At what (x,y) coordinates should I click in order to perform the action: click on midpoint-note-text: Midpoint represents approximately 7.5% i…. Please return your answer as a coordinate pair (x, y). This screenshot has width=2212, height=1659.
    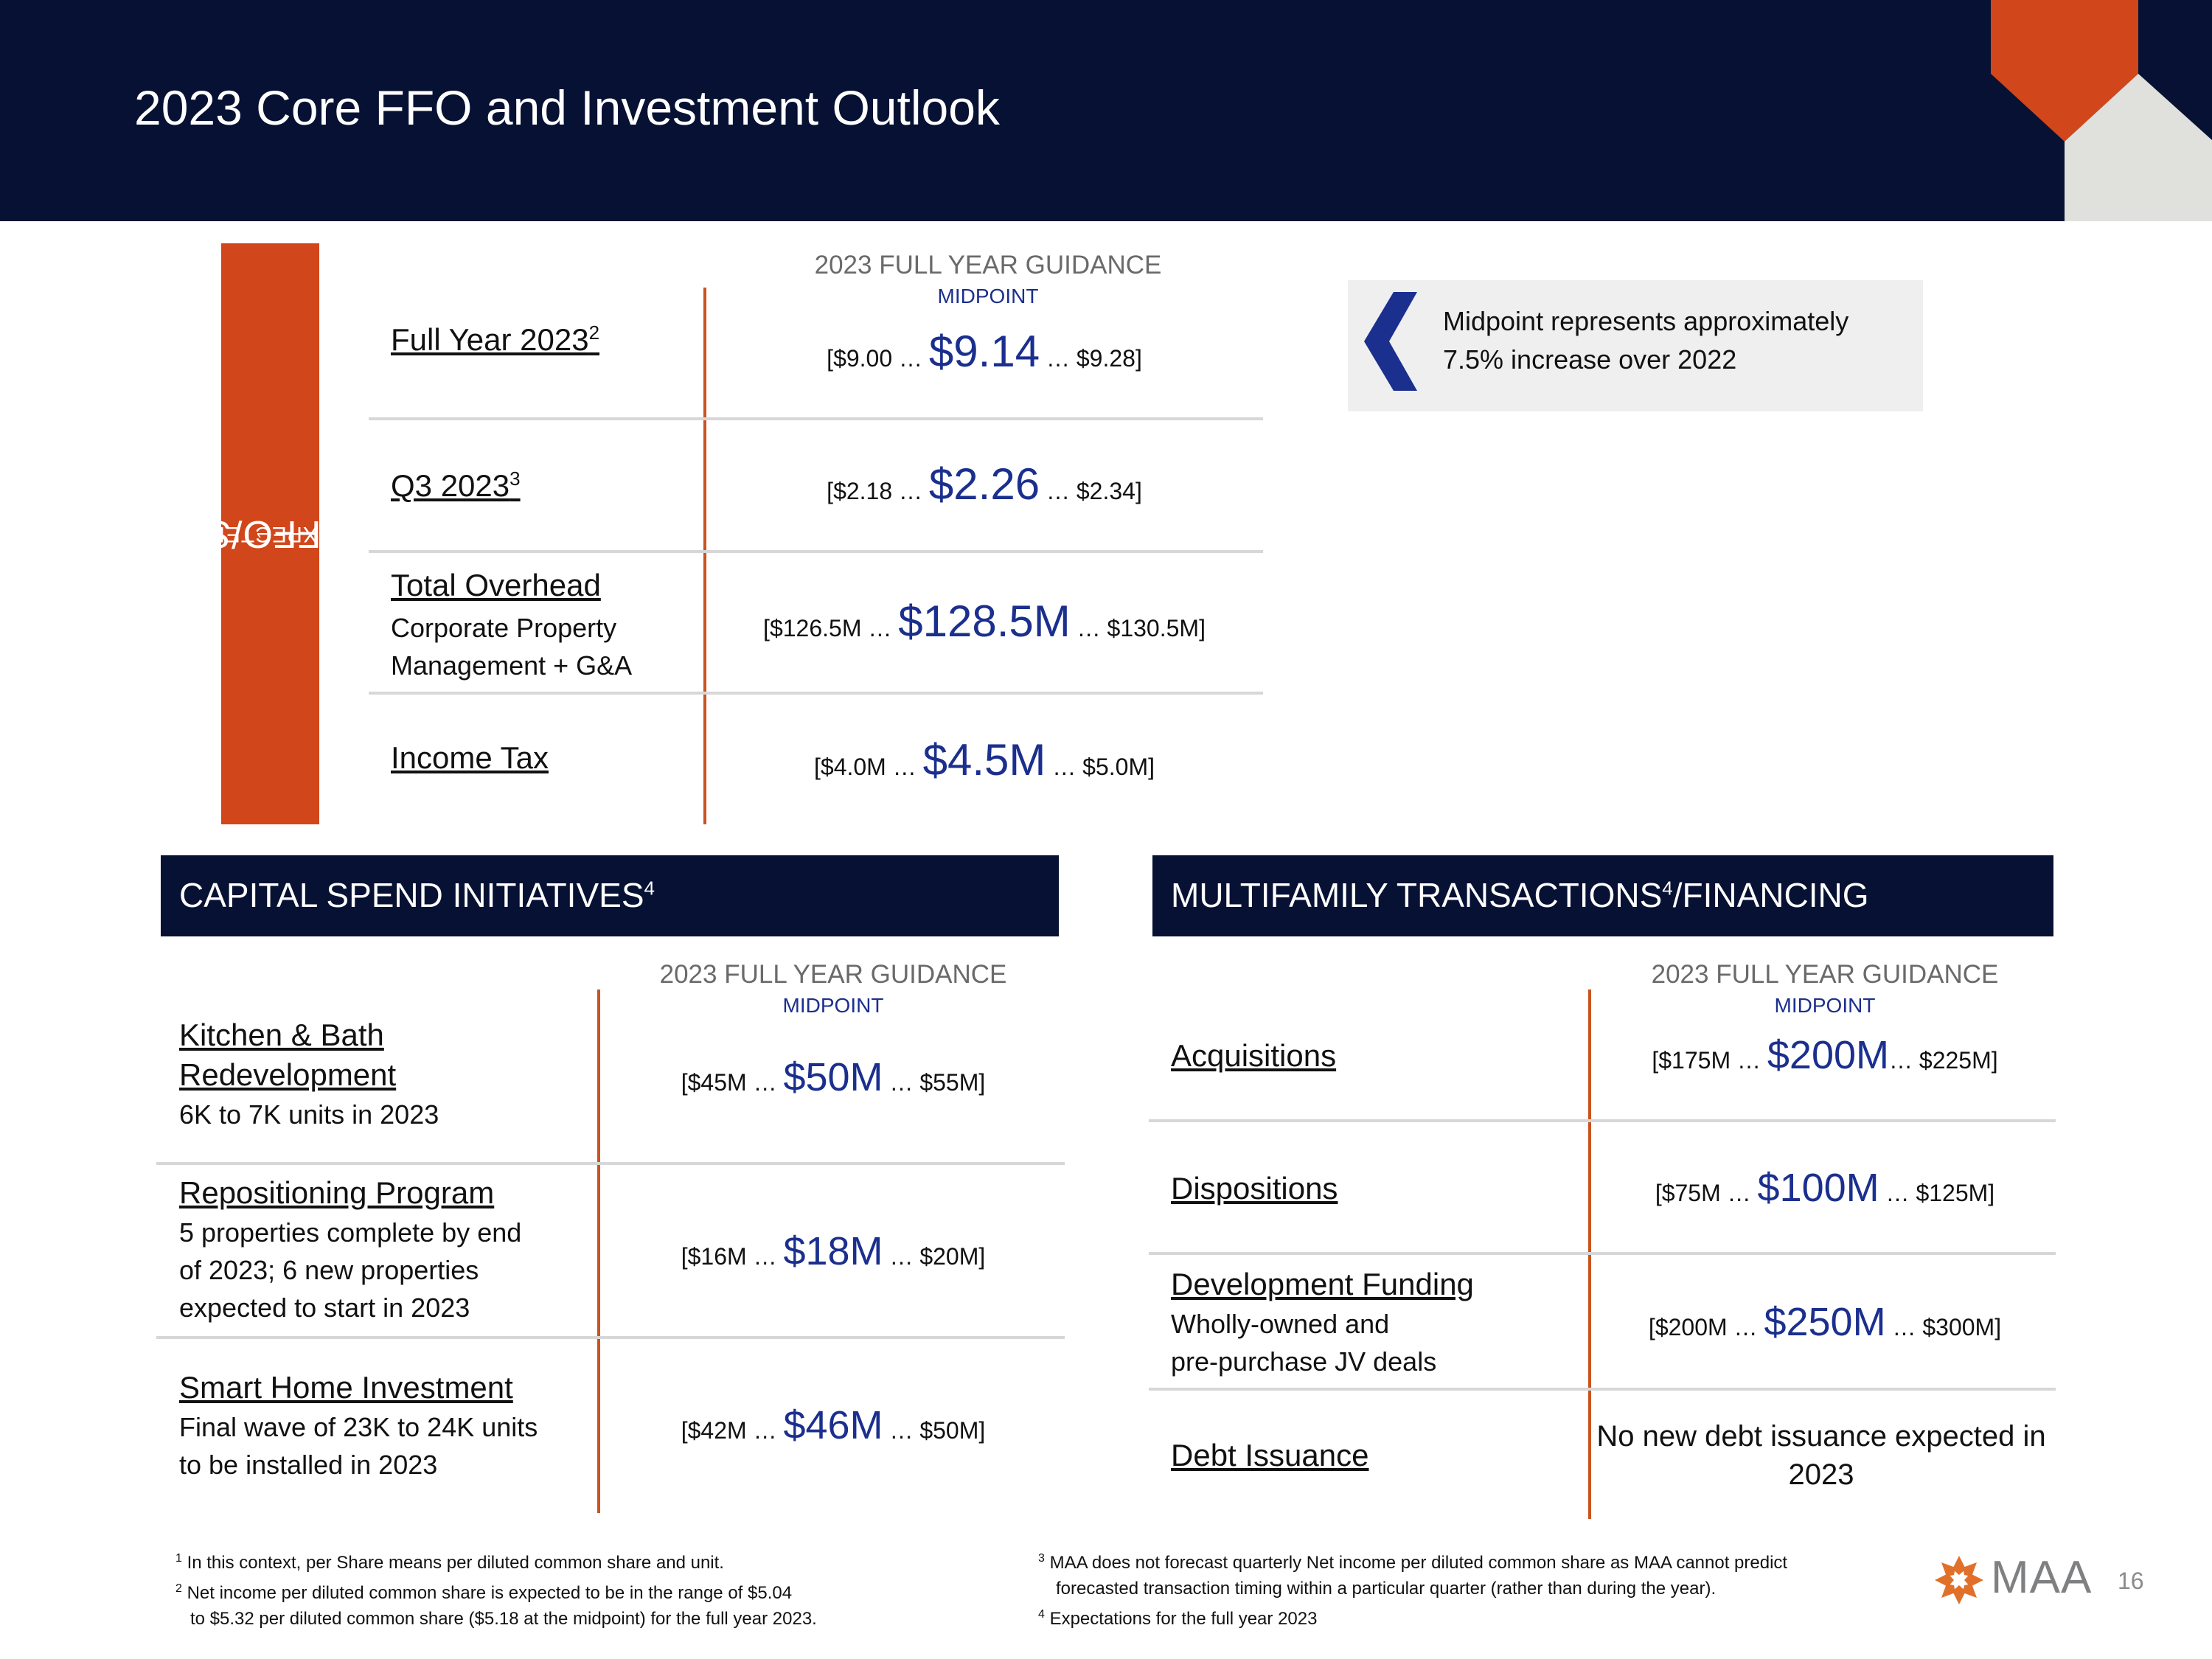
    Looking at the image, I should click on (1646, 340).